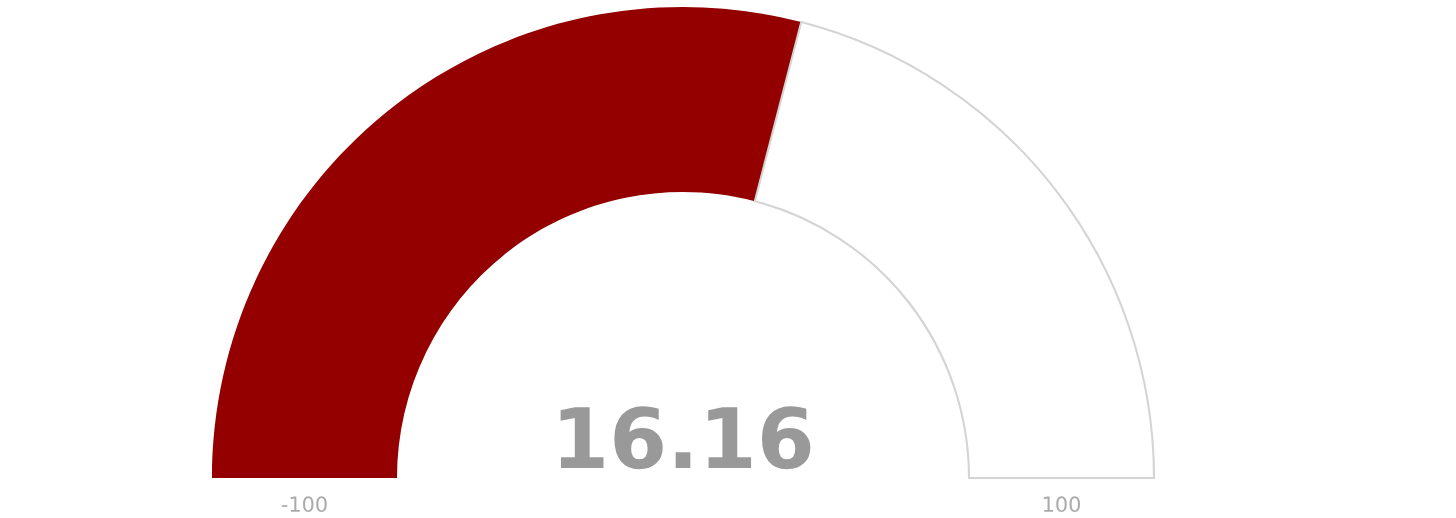 This screenshot has height=518, width=1456. I want to click on text: 16.16, so click(685, 438).